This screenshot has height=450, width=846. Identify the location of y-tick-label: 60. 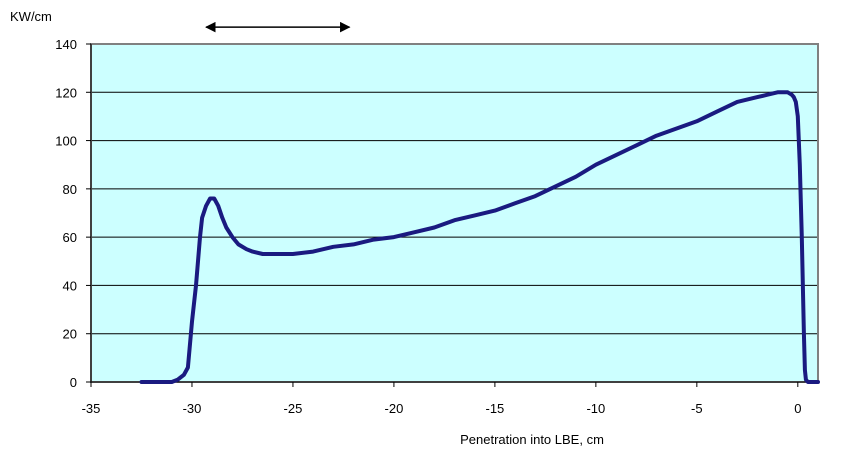
(70, 237).